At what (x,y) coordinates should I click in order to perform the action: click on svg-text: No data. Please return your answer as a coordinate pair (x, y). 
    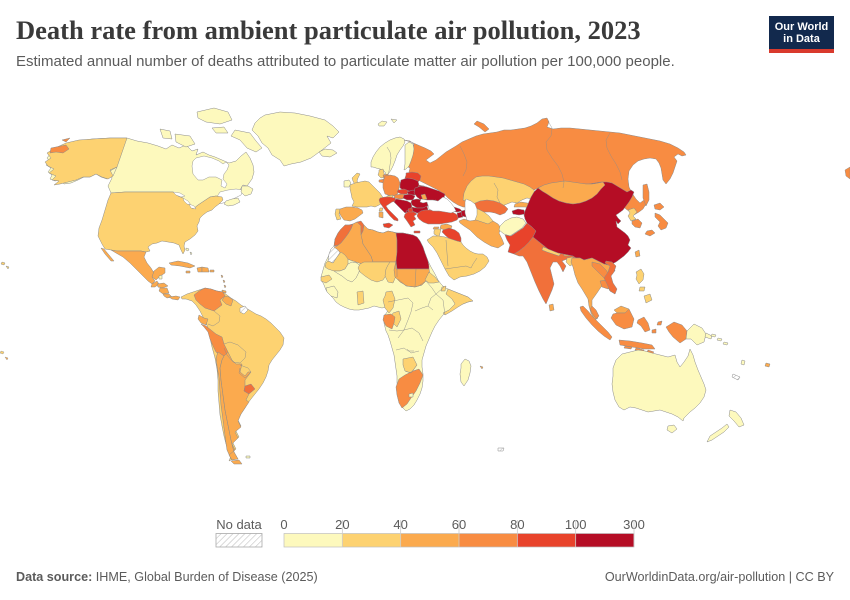
    Looking at the image, I should click on (239, 524).